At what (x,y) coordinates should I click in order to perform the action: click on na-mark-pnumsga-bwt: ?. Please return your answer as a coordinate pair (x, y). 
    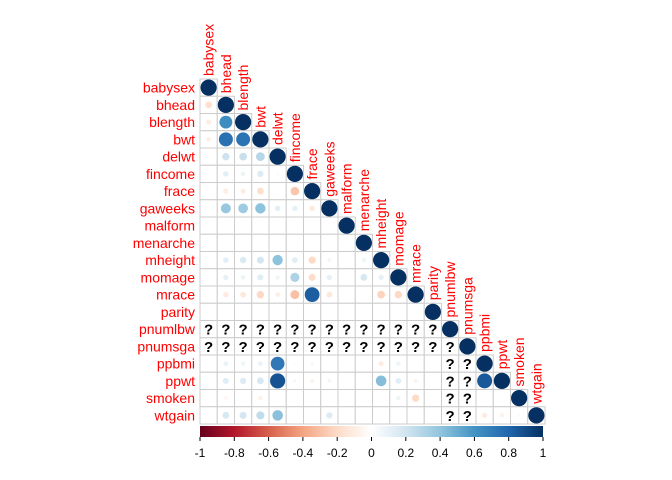
    Looking at the image, I should click on (260, 347).